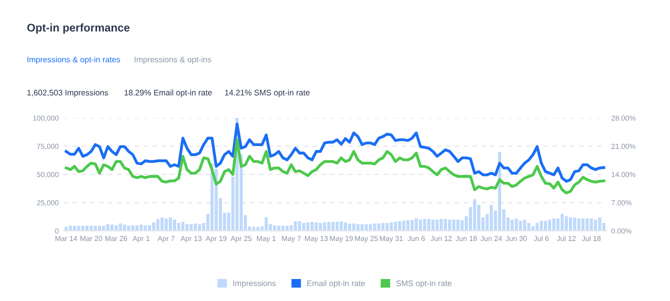 This screenshot has width=670, height=301. What do you see at coordinates (173, 60) in the screenshot?
I see `text: Impressions & opt-ins` at bounding box center [173, 60].